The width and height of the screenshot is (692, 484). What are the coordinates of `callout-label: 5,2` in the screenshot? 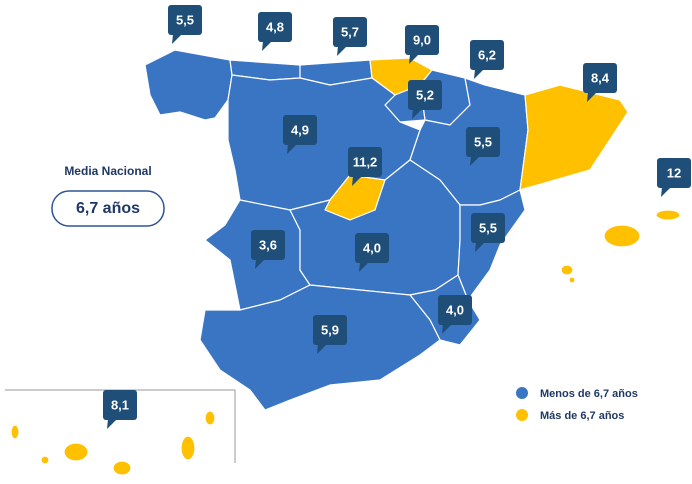 It's located at (425, 94).